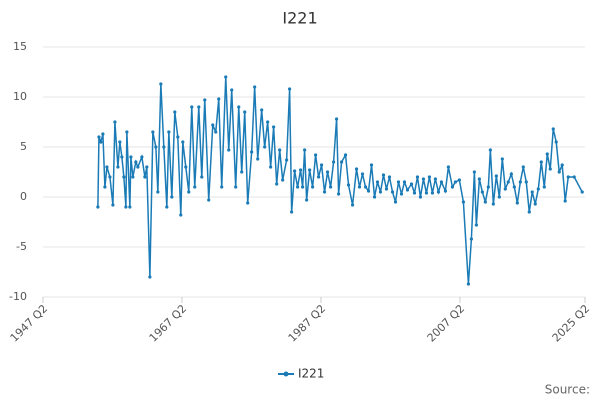 The image size is (600, 400). I want to click on source-note: Source:, so click(567, 390).